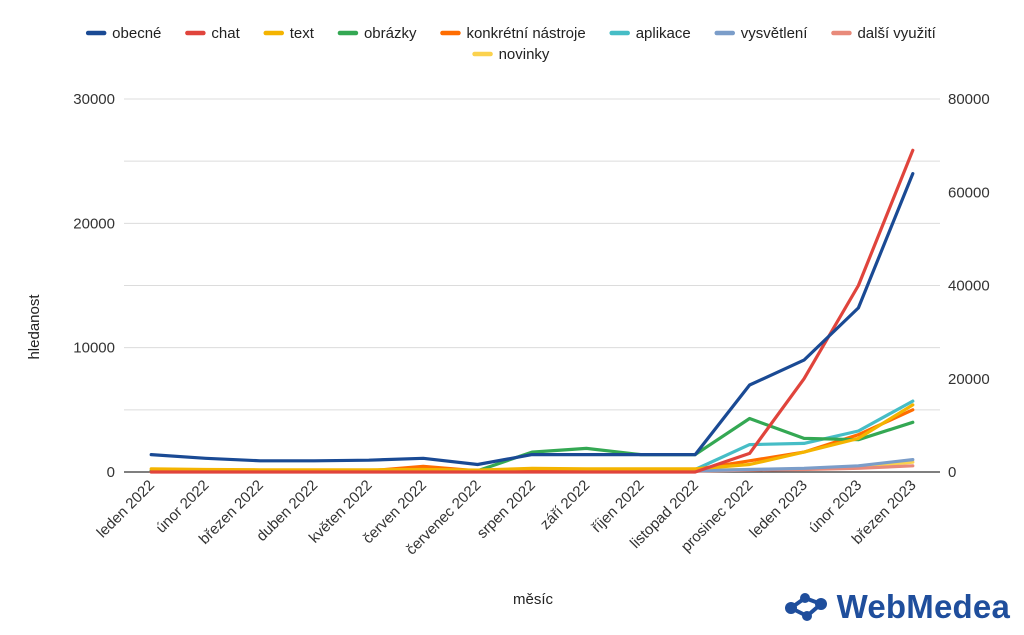 The width and height of the screenshot is (1024, 635). I want to click on x-tick-label: září 2022, so click(565, 505).